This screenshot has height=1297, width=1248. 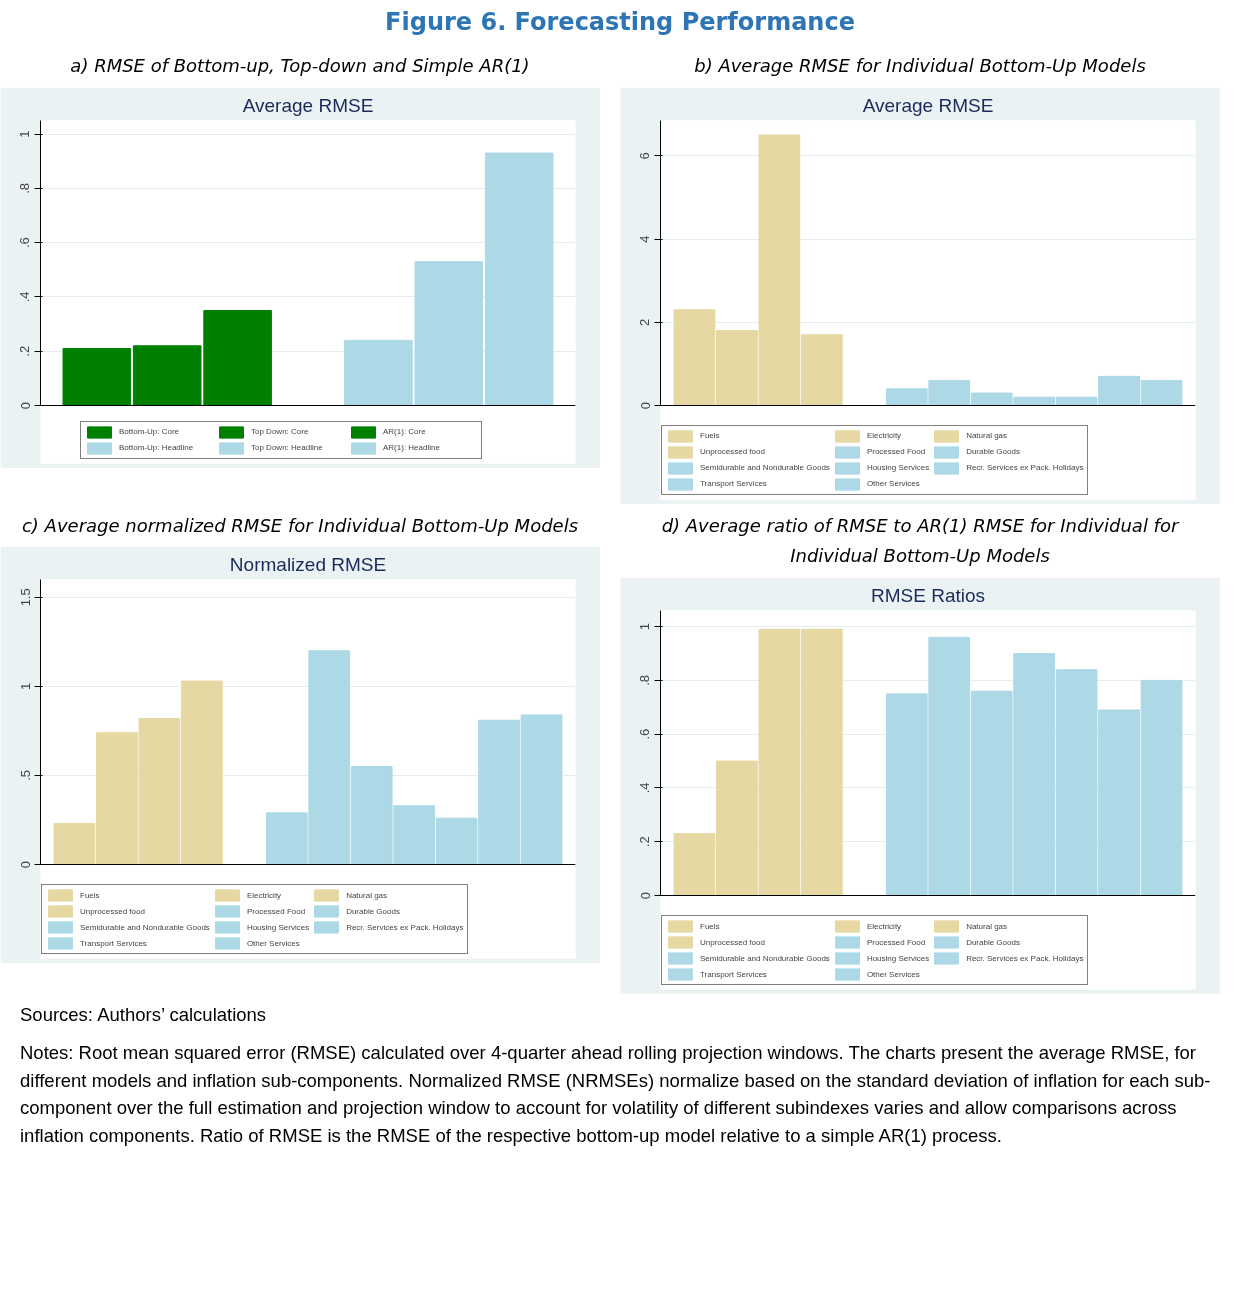 What do you see at coordinates (412, 448) in the screenshot?
I see `legend-label: AR(1): Headline` at bounding box center [412, 448].